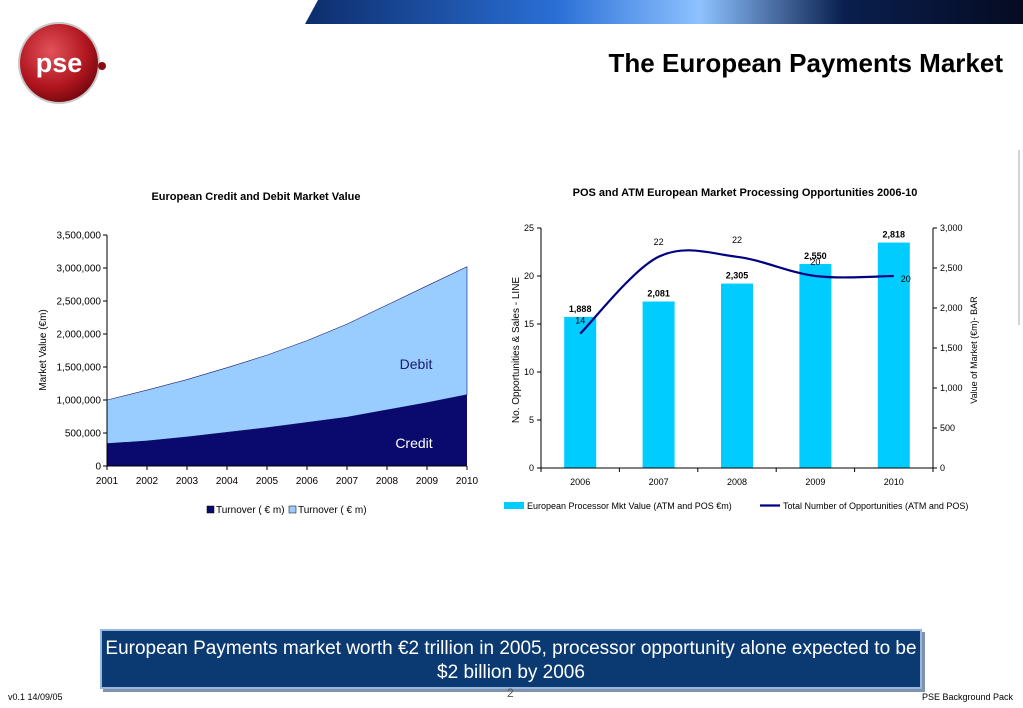 The width and height of the screenshot is (1023, 708). I want to click on y-tick-label: 500,000, so click(83, 434).